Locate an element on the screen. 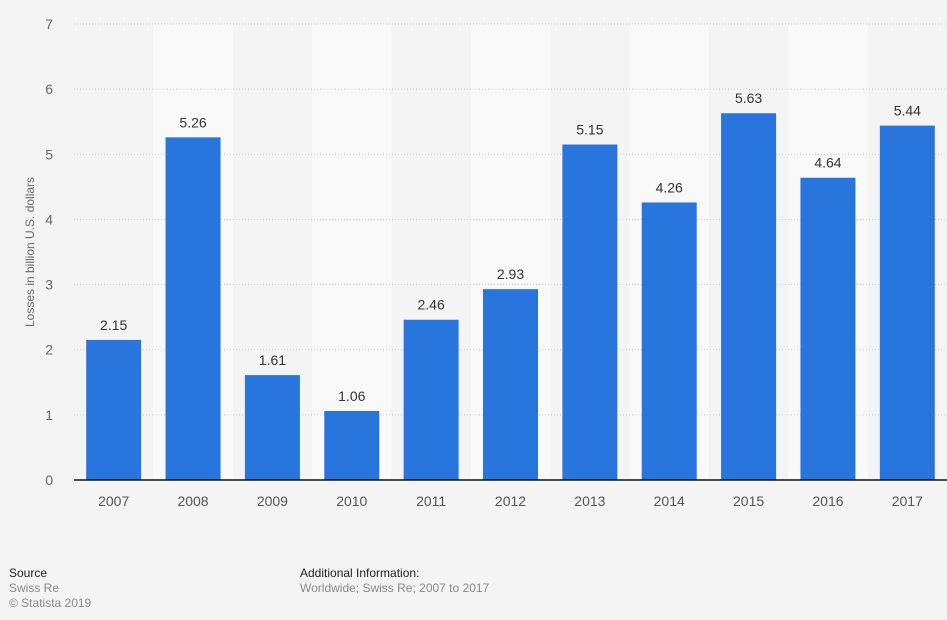 Image resolution: width=947 pixels, height=620 pixels. x-tick-label: 2008 is located at coordinates (192, 501).